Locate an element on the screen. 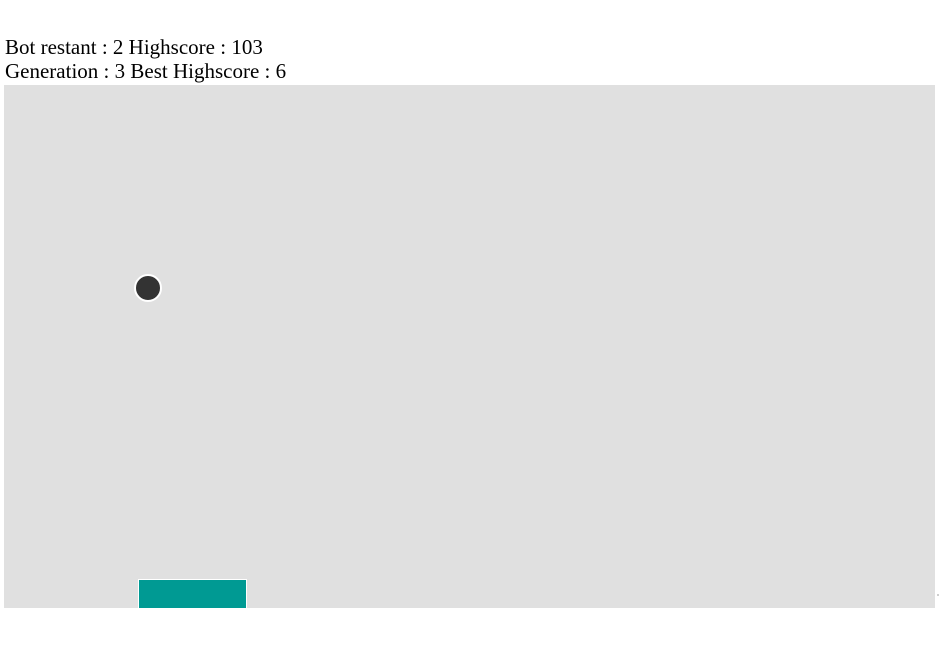 The image size is (940, 650). bot-restant-value: 2 is located at coordinates (118, 47).